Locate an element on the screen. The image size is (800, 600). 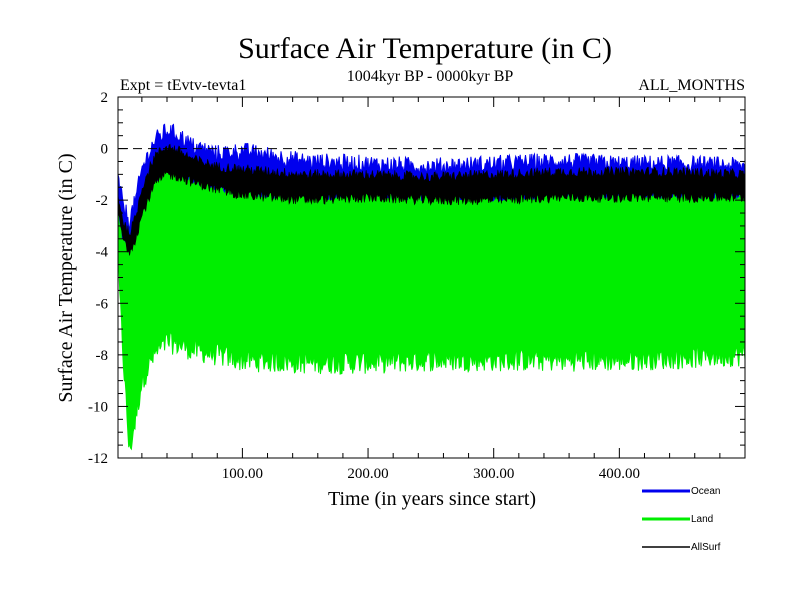
x-tick-label: 100.00 is located at coordinates (242, 474).